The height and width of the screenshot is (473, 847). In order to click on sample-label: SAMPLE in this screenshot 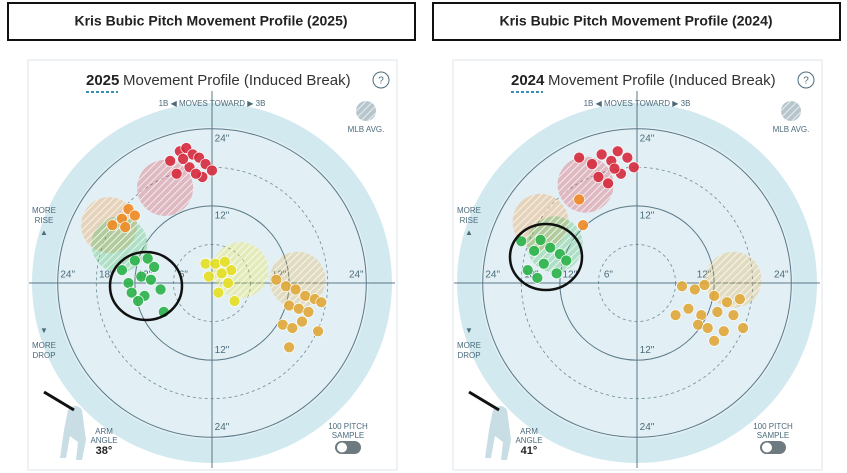, I will do `click(348, 435)`.